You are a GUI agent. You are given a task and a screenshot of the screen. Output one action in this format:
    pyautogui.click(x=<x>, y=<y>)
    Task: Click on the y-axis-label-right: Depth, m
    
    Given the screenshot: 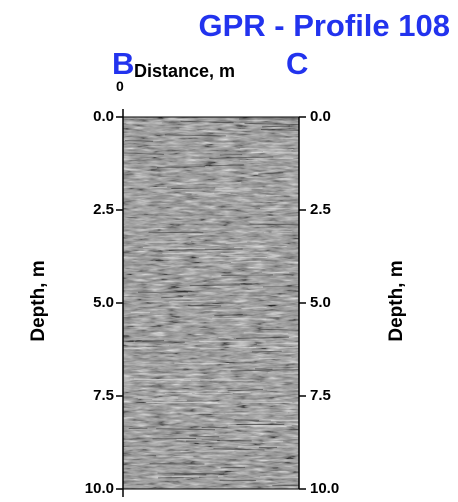 What is the action you would take?
    pyautogui.click(x=396, y=301)
    